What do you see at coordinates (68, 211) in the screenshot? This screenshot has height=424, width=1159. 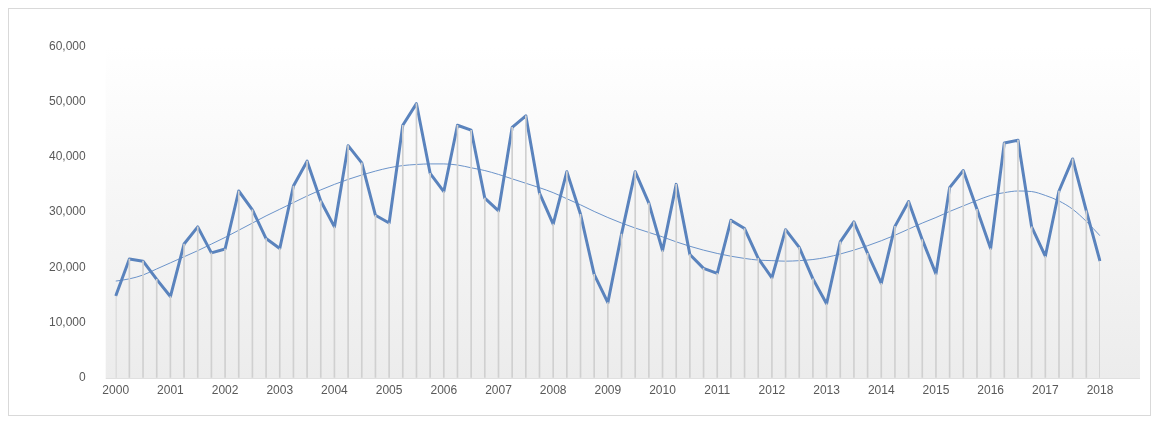 I see `y-tick-label: 30,000` at bounding box center [68, 211].